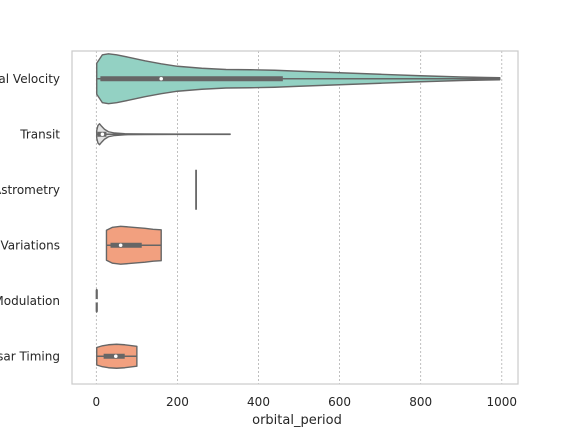 This screenshot has height=432, width=576. Describe the element at coordinates (258, 402) in the screenshot. I see `x-tick-label: 400` at that location.